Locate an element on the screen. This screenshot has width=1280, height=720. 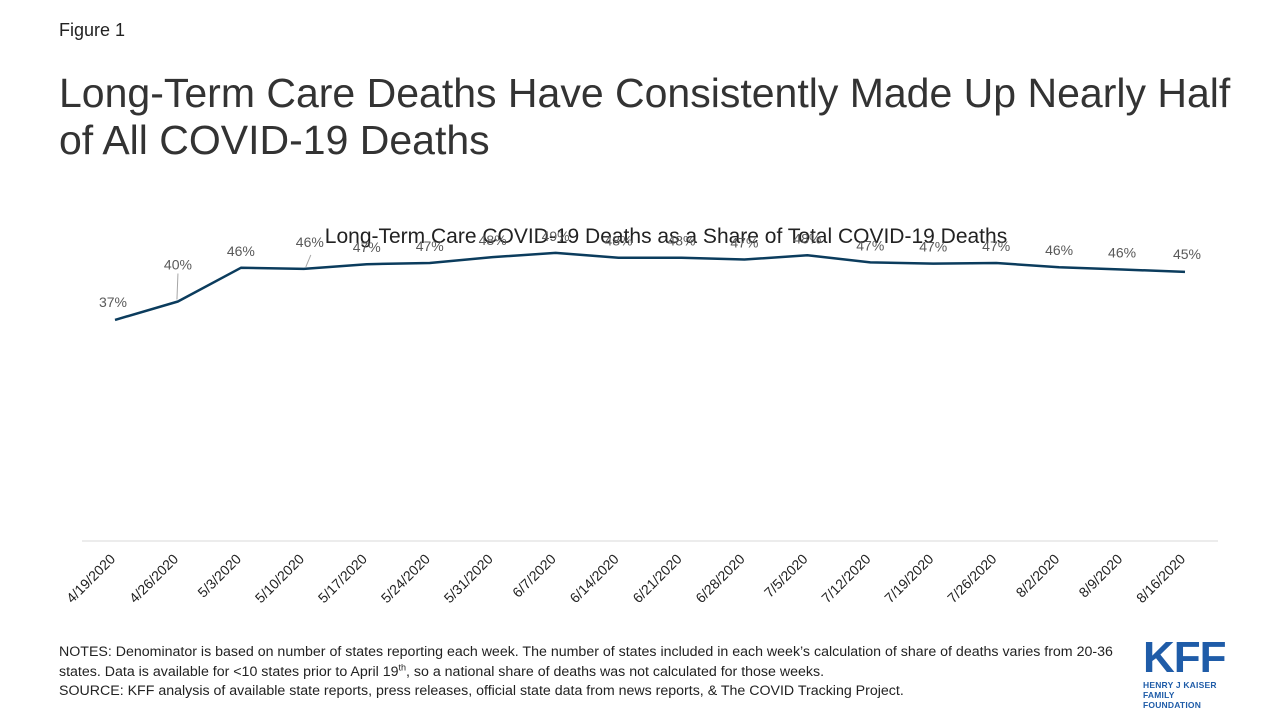
notes-superscript: th is located at coordinates (402, 666).